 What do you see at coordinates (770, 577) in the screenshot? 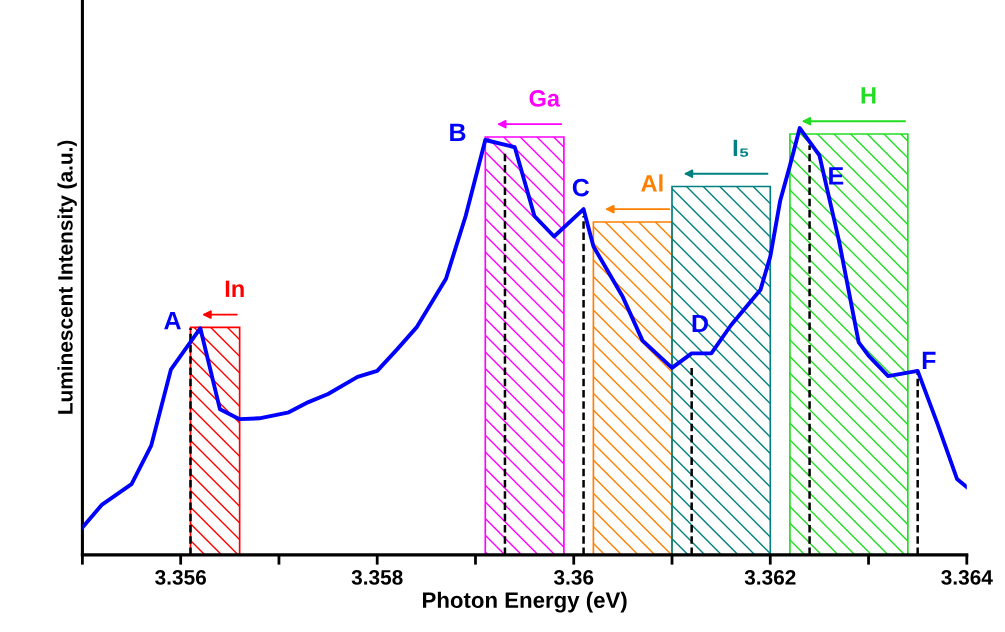
I see `x-tick-label: 3.362` at bounding box center [770, 577].